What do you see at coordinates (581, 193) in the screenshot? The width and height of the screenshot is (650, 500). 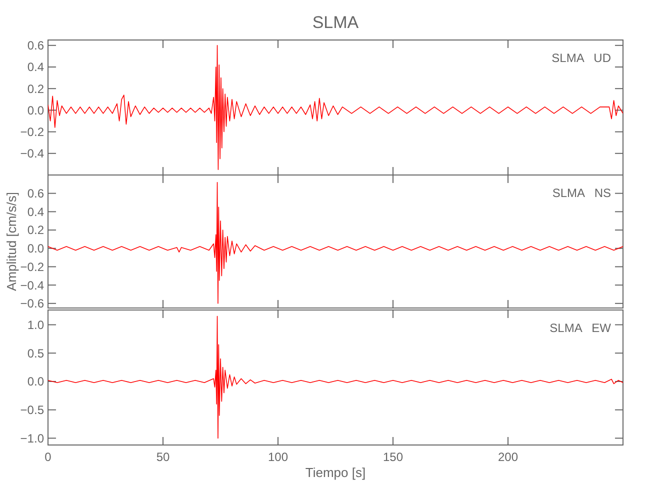 I see `annotation: SLMA NS` at bounding box center [581, 193].